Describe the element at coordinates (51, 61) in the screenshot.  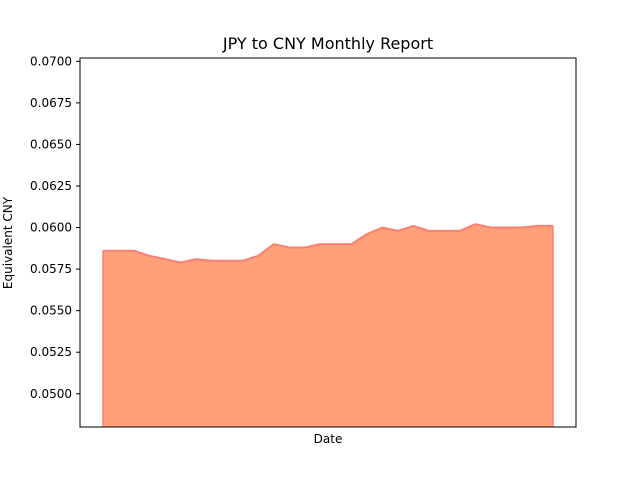
I see `y-tick-label: 0.0700` at that location.